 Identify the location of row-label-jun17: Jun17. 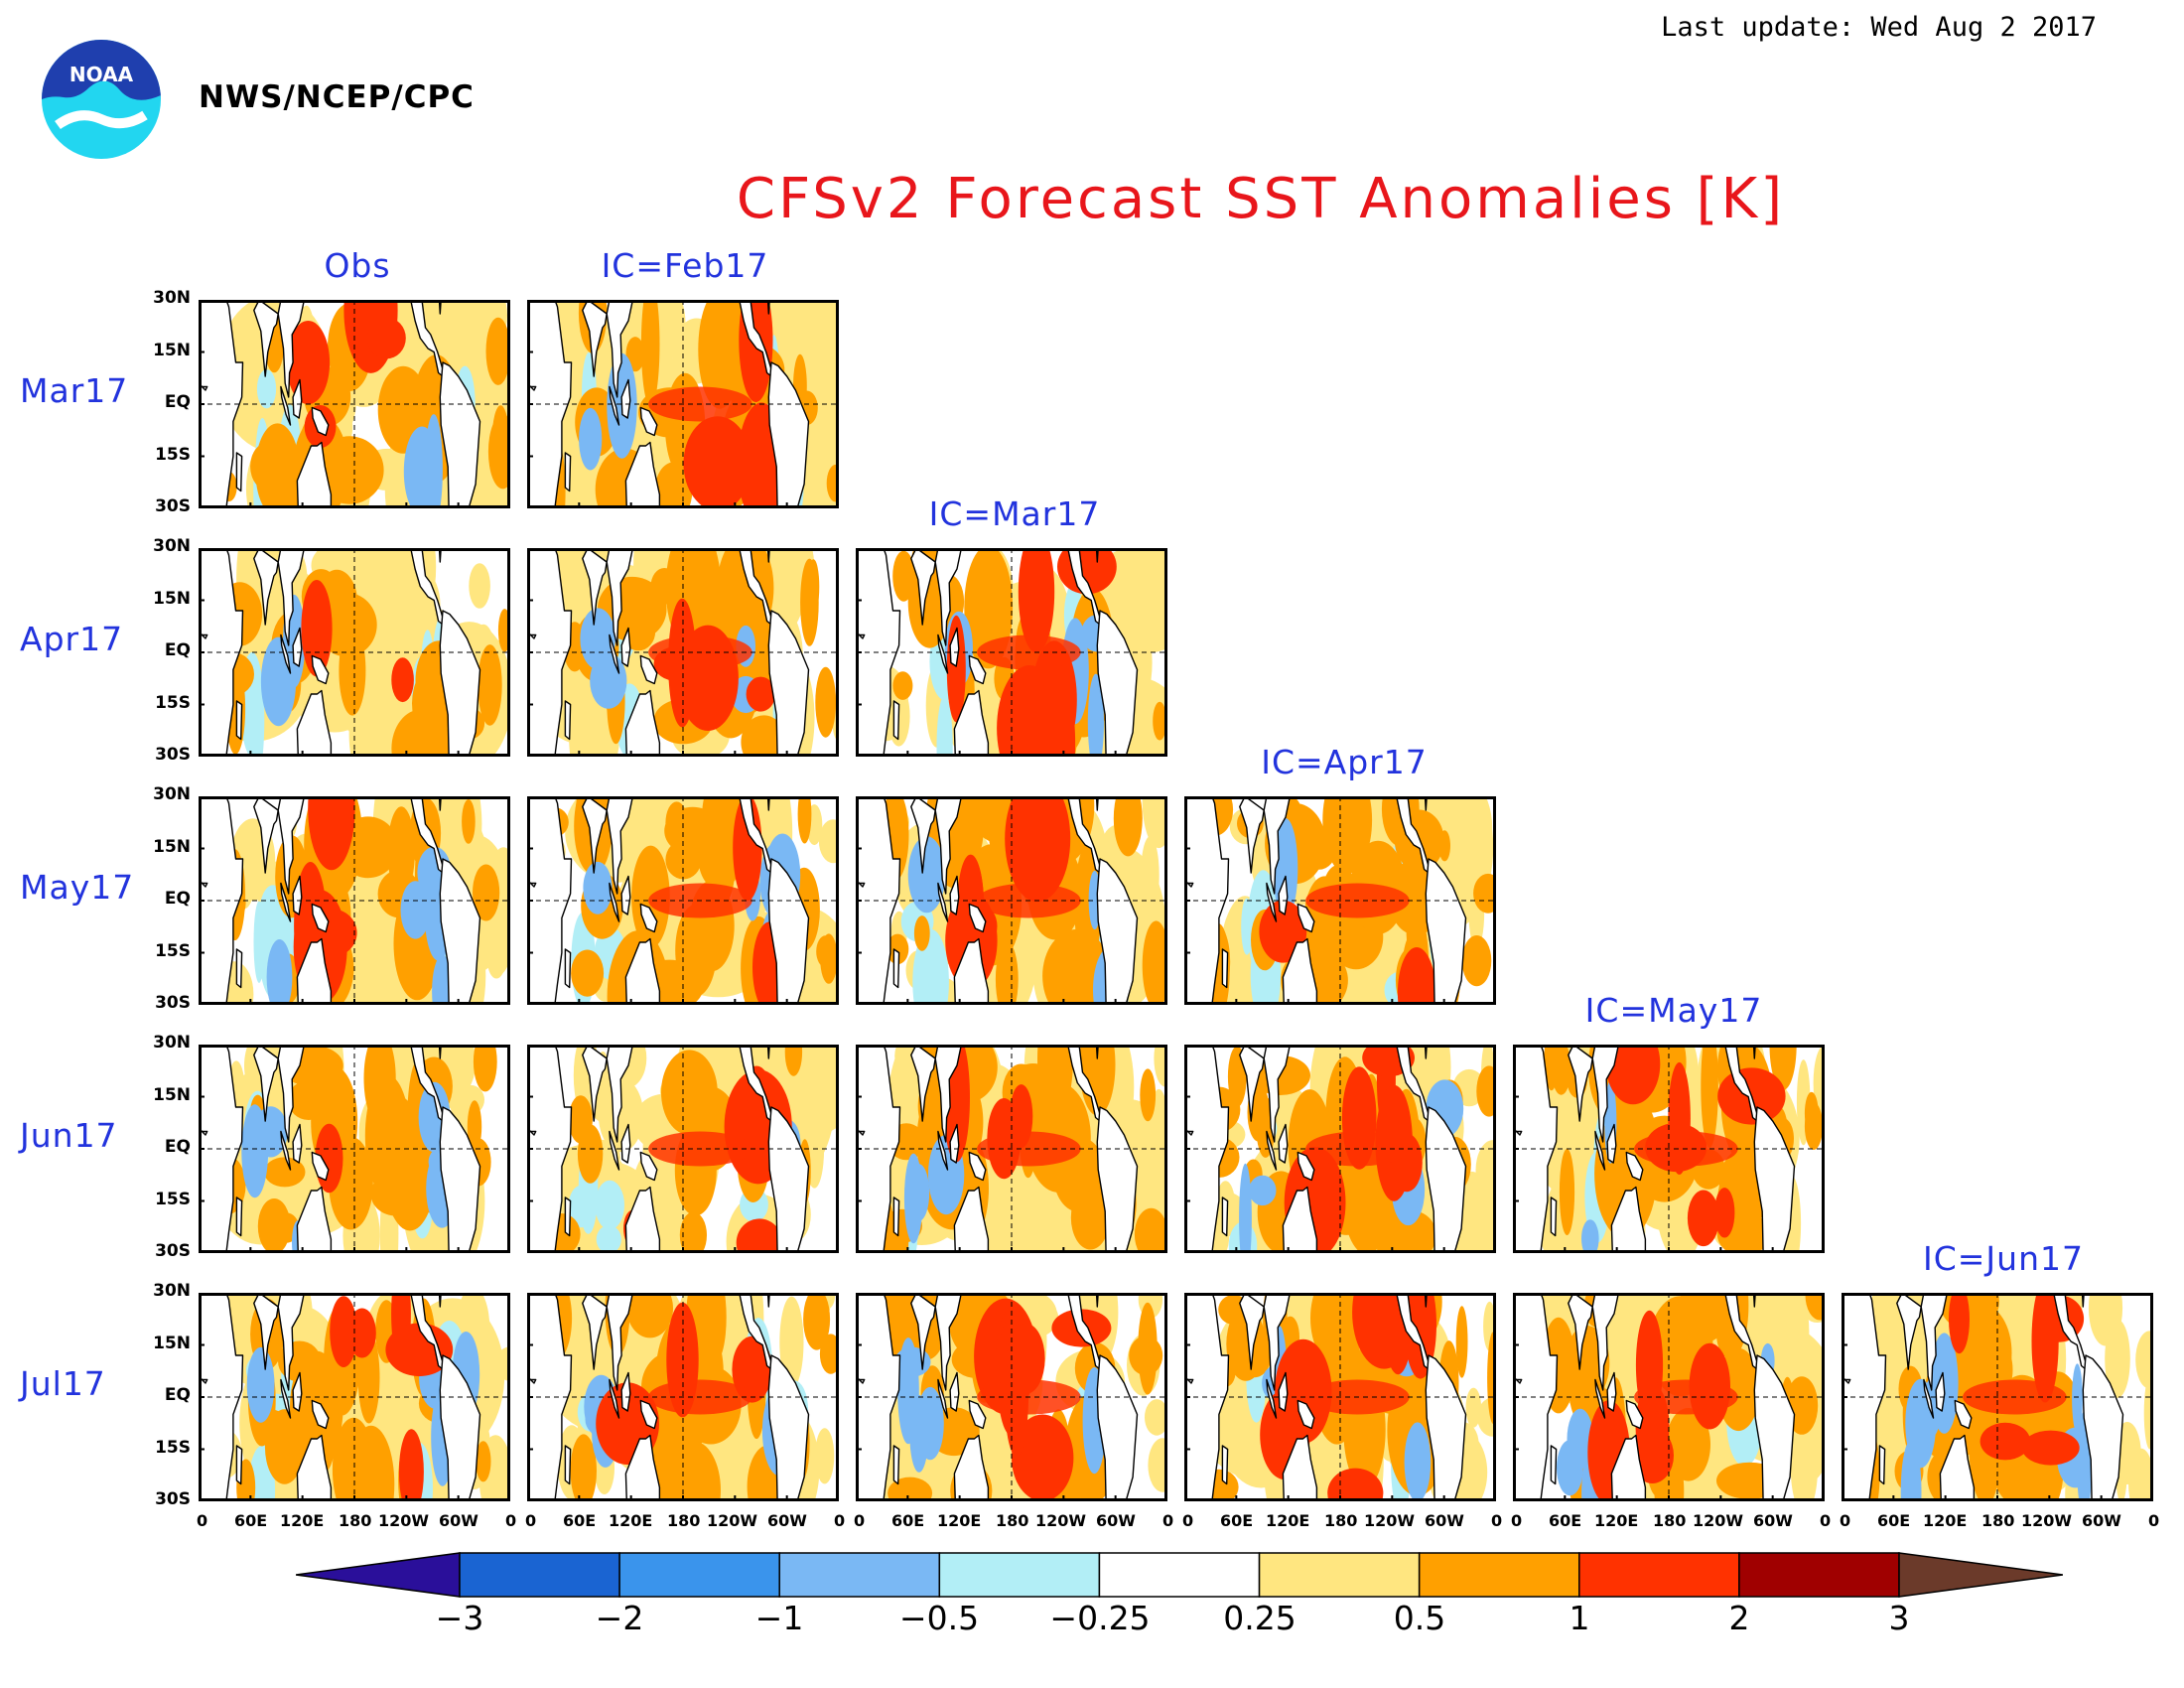
(69, 1135).